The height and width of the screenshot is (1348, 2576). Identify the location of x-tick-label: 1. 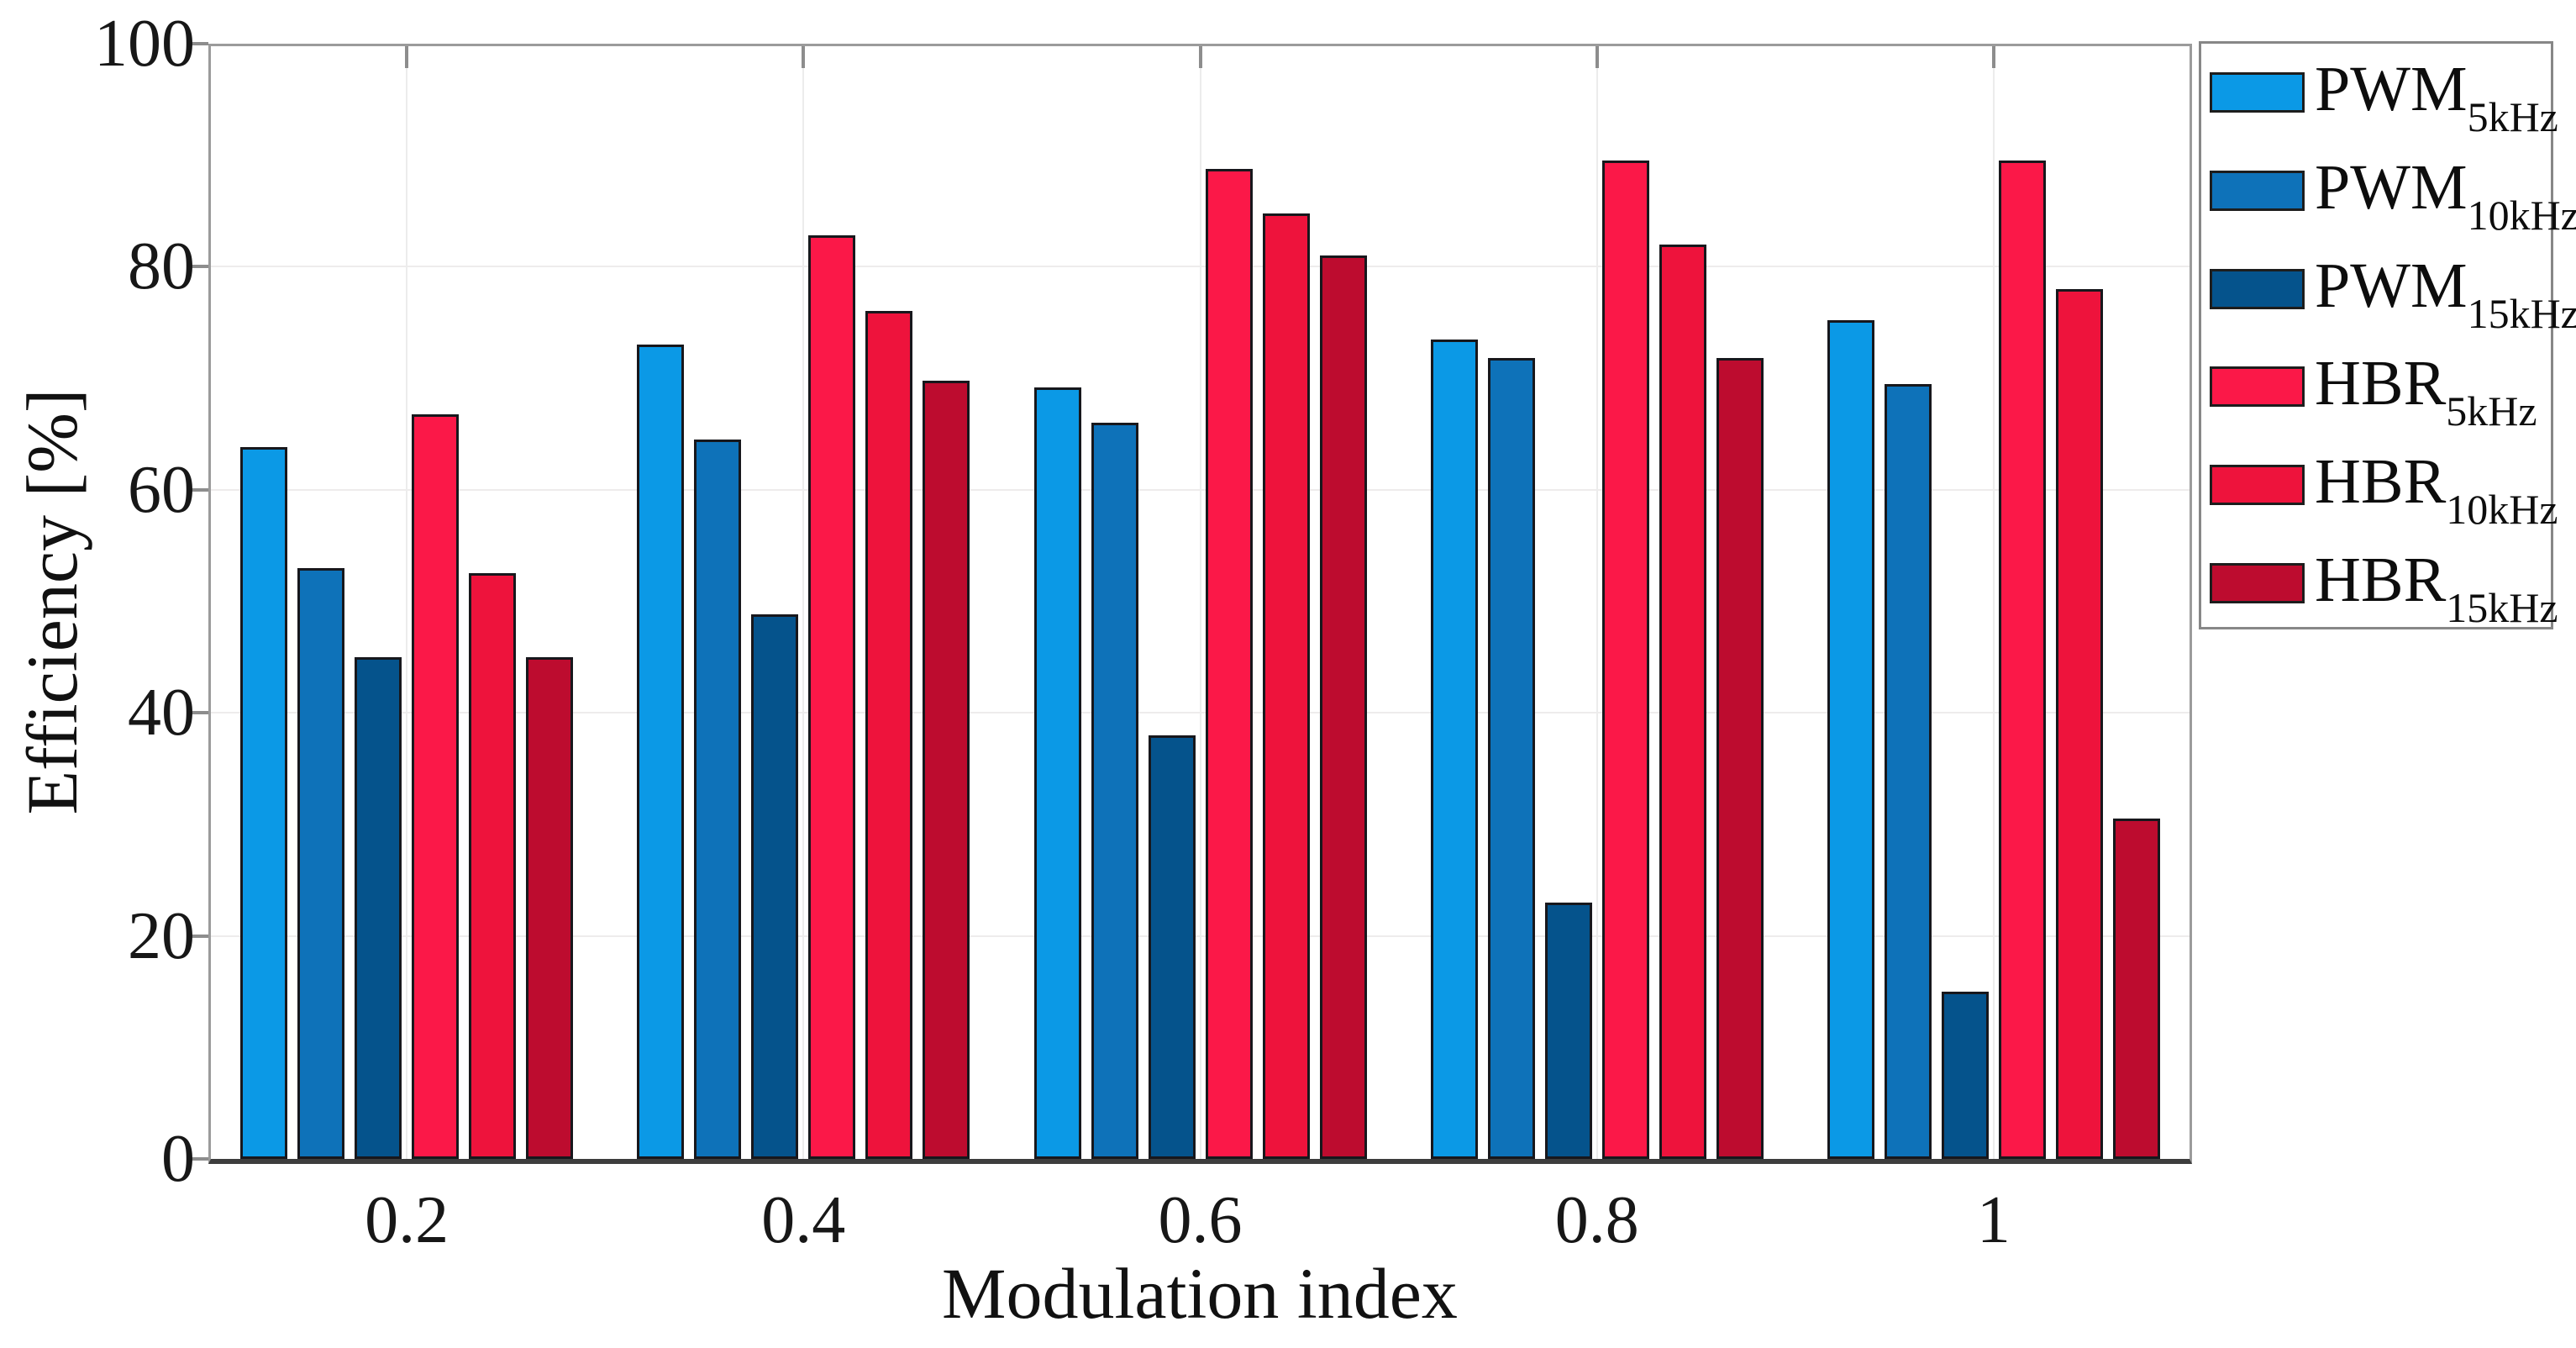
(1993, 1220).